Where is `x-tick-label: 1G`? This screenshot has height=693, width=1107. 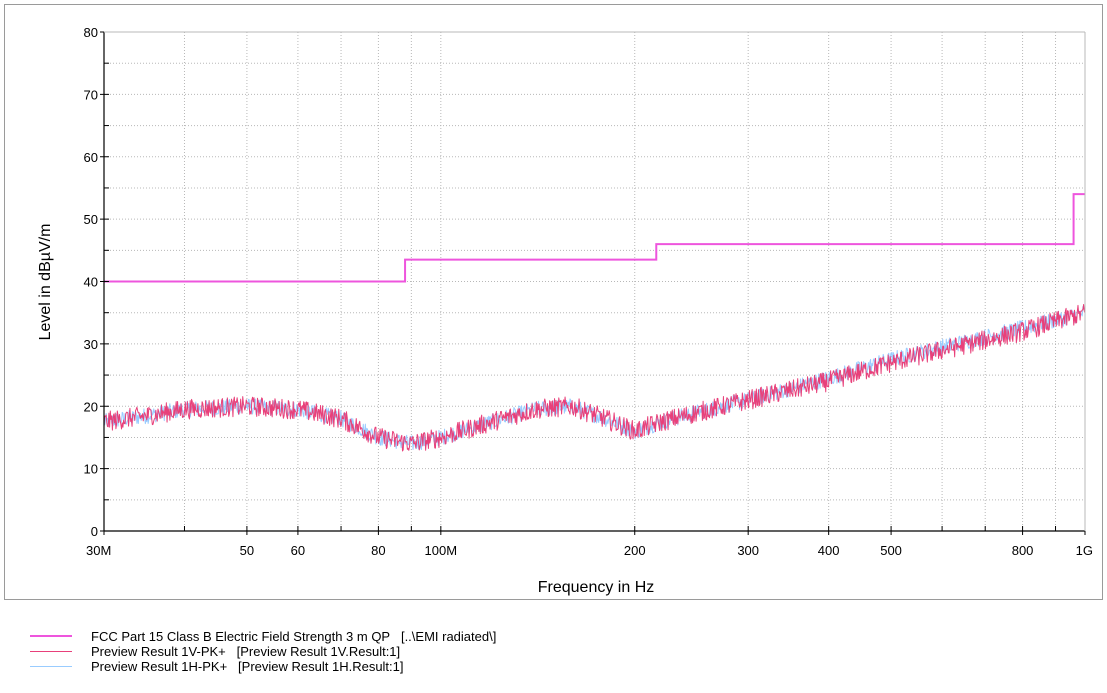
x-tick-label: 1G is located at coordinates (1084, 550).